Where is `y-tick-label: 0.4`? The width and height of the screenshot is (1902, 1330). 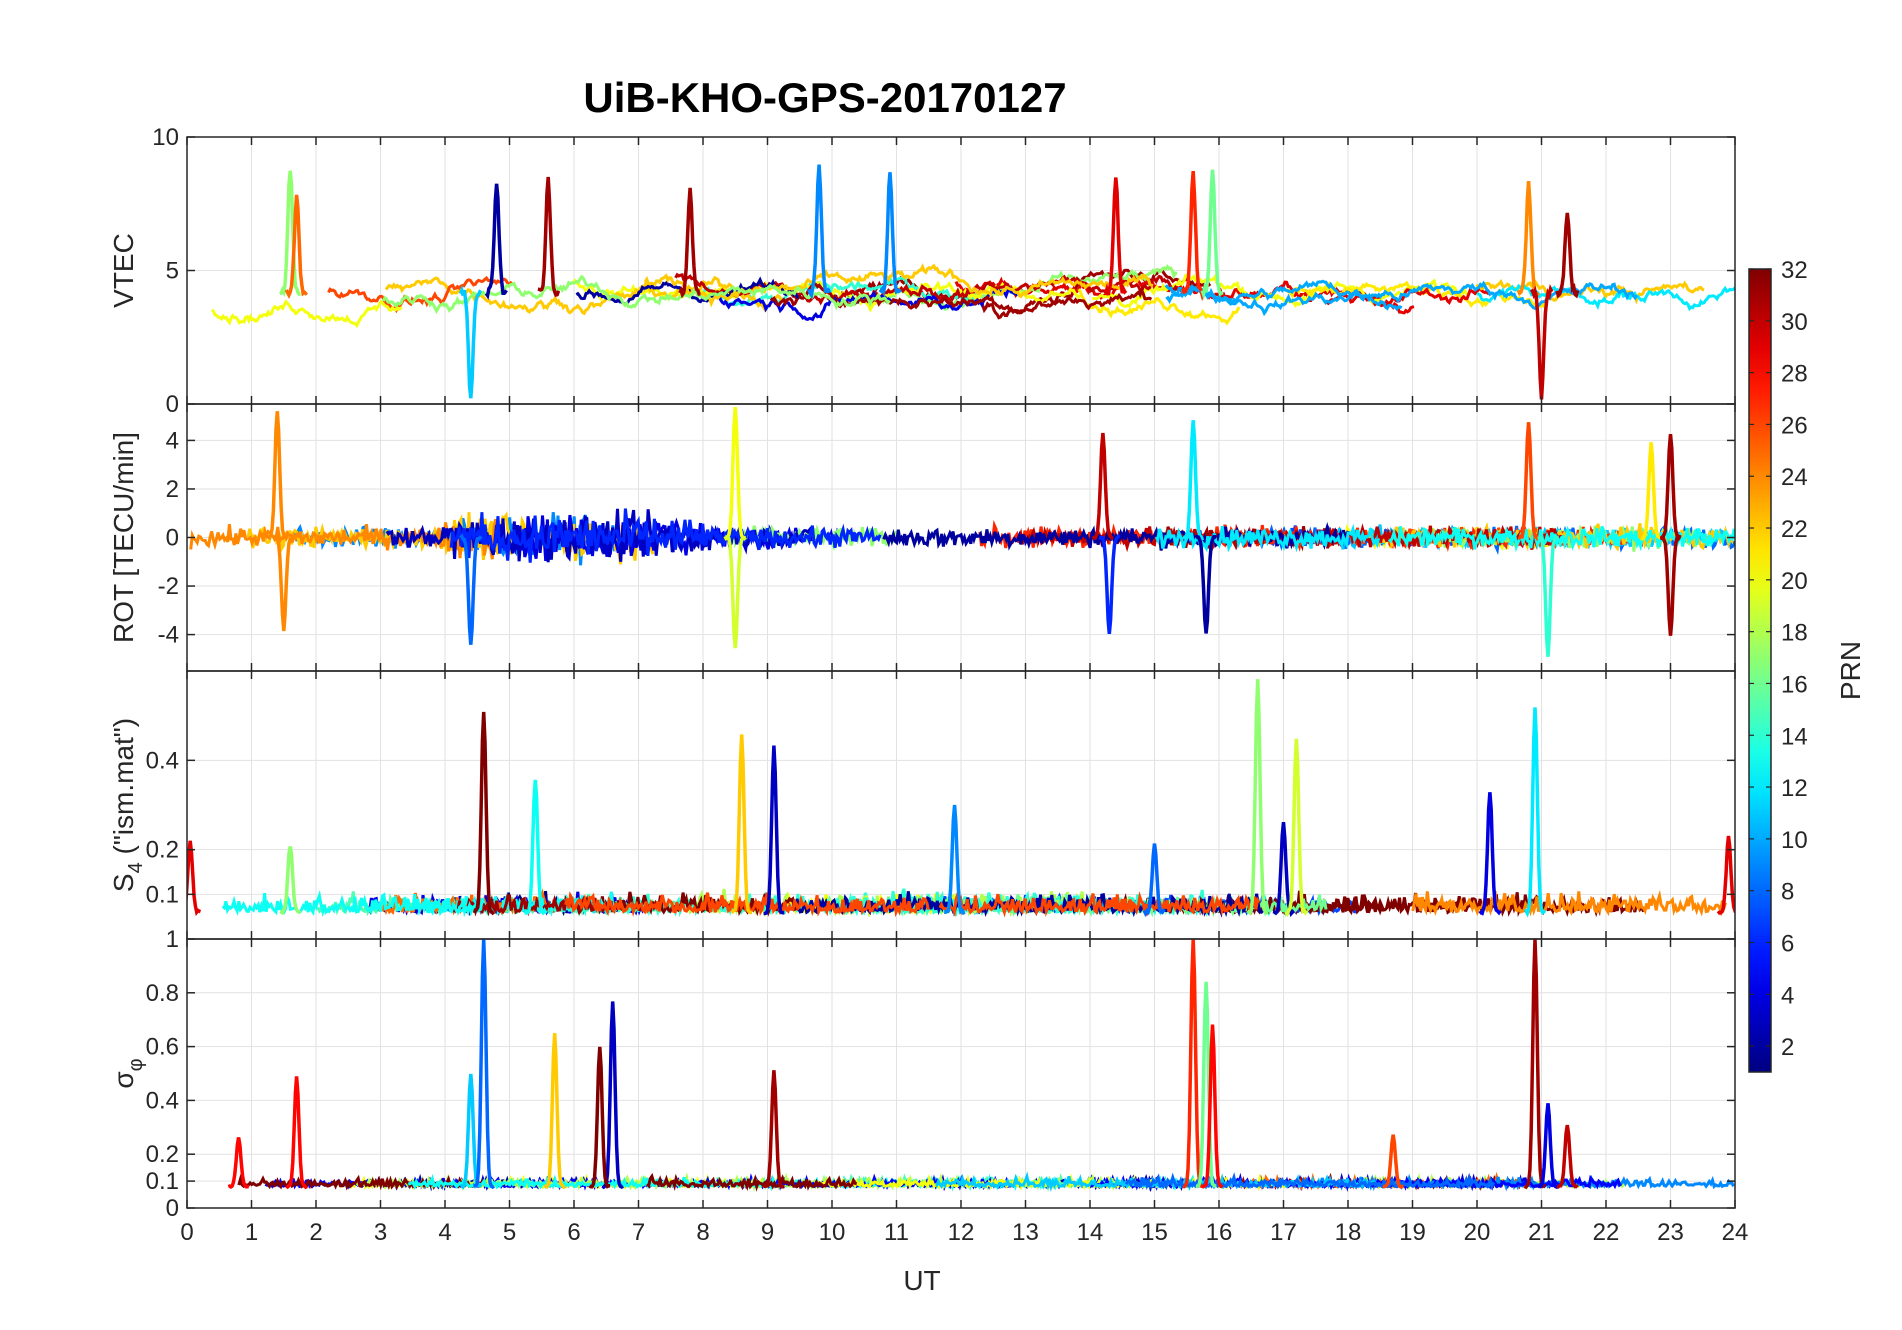
y-tick-label: 0.4 is located at coordinates (162, 760).